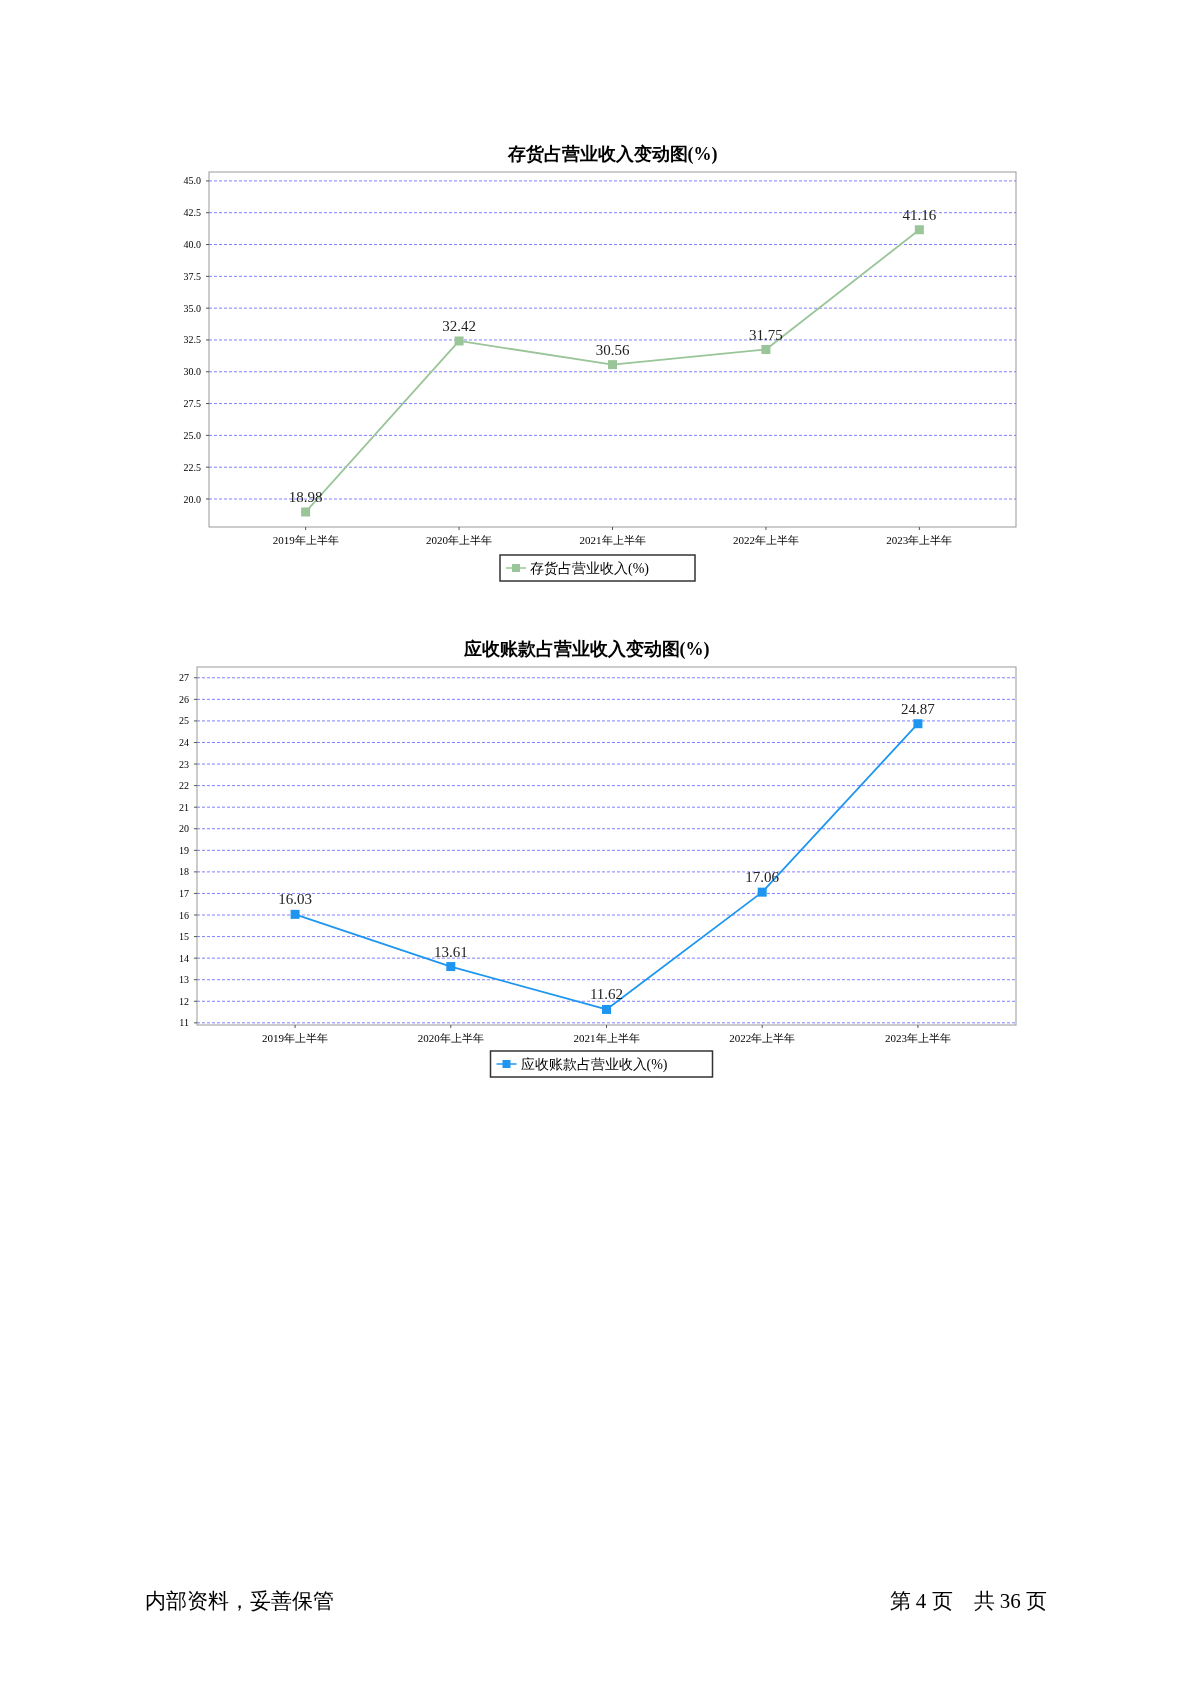 The width and height of the screenshot is (1191, 1684). Describe the element at coordinates (295, 899) in the screenshot. I see `data-label: 16.03` at that location.